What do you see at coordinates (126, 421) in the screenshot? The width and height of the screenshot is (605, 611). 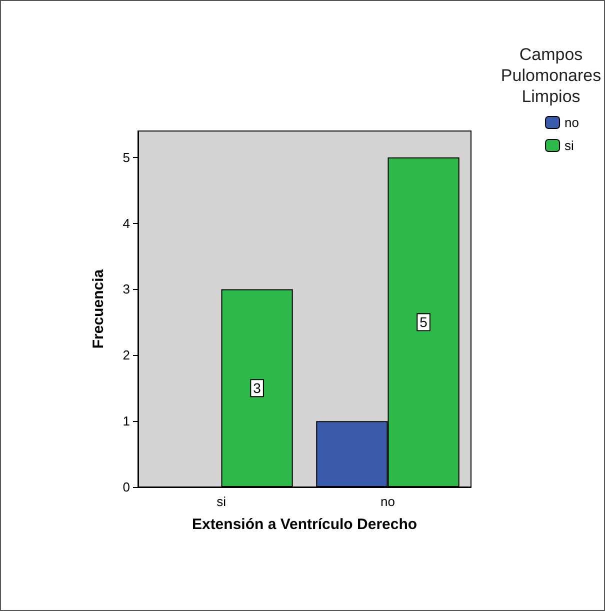 I see `y-tick-label: 1` at bounding box center [126, 421].